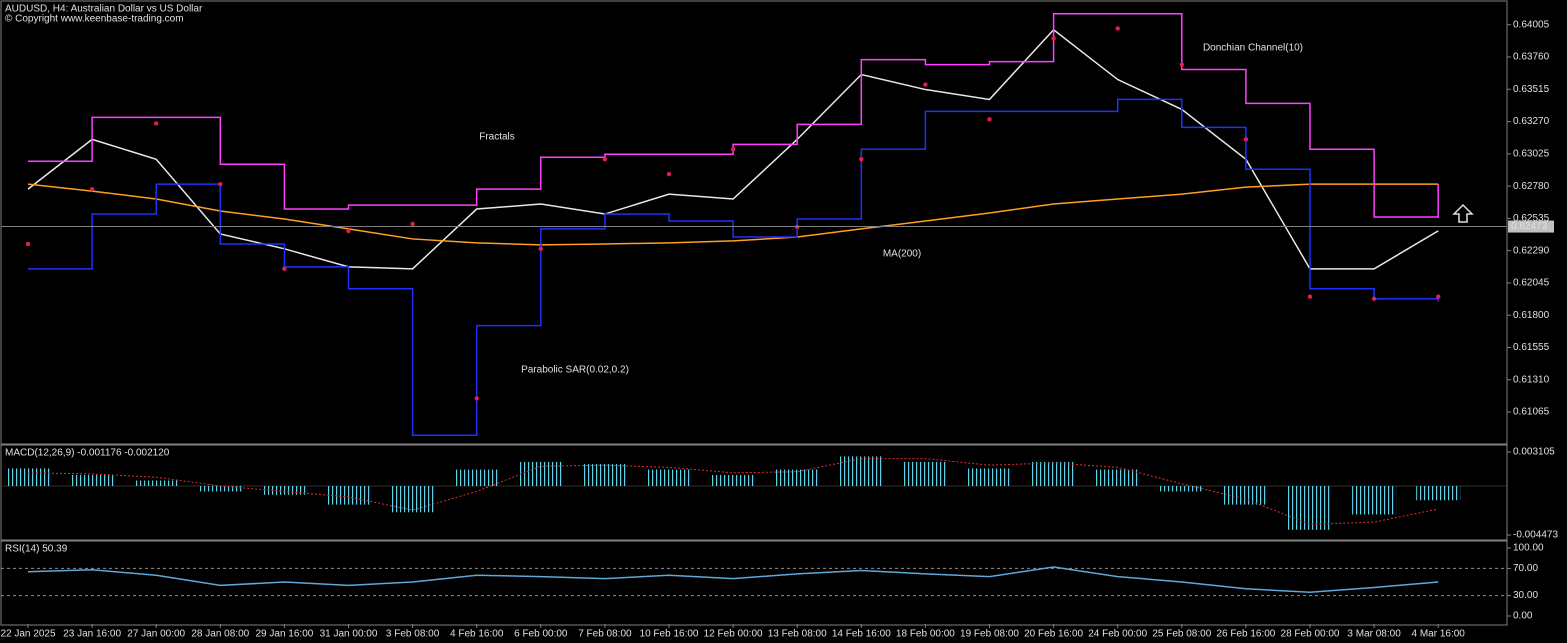 The width and height of the screenshot is (1567, 643). Describe the element at coordinates (36, 549) in the screenshot. I see `panel-title: RSI(14) 50.39` at that location.